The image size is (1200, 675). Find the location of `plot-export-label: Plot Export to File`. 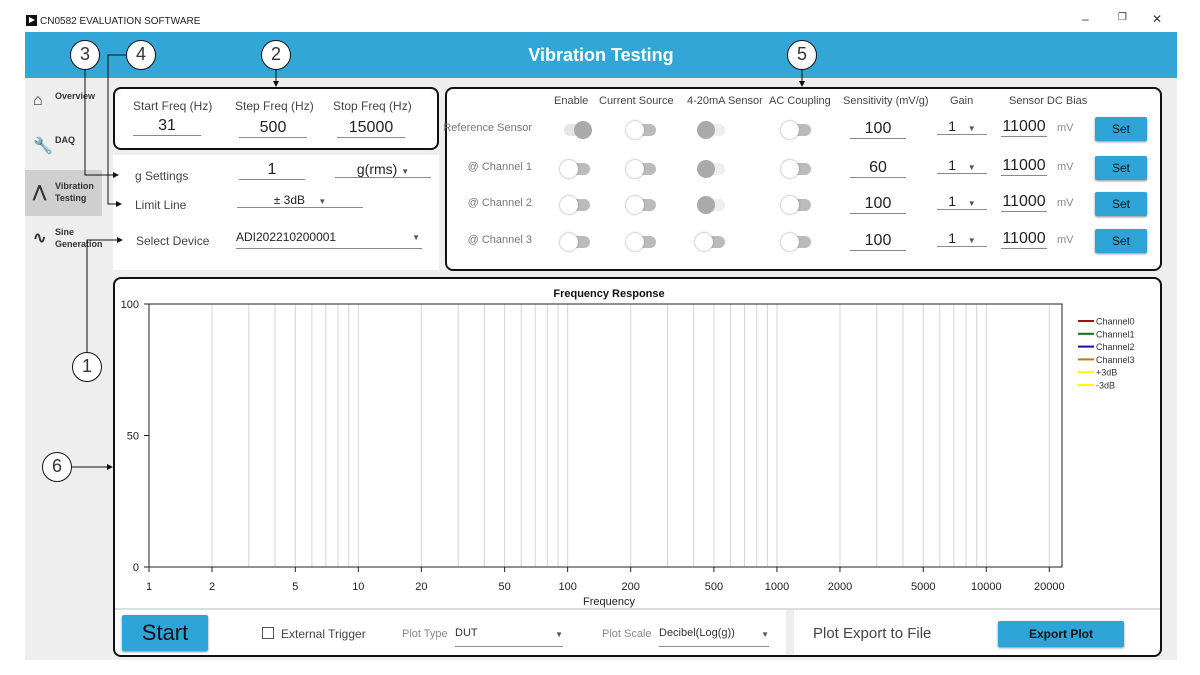

plot-export-label: Plot Export to File is located at coordinates (872, 633).